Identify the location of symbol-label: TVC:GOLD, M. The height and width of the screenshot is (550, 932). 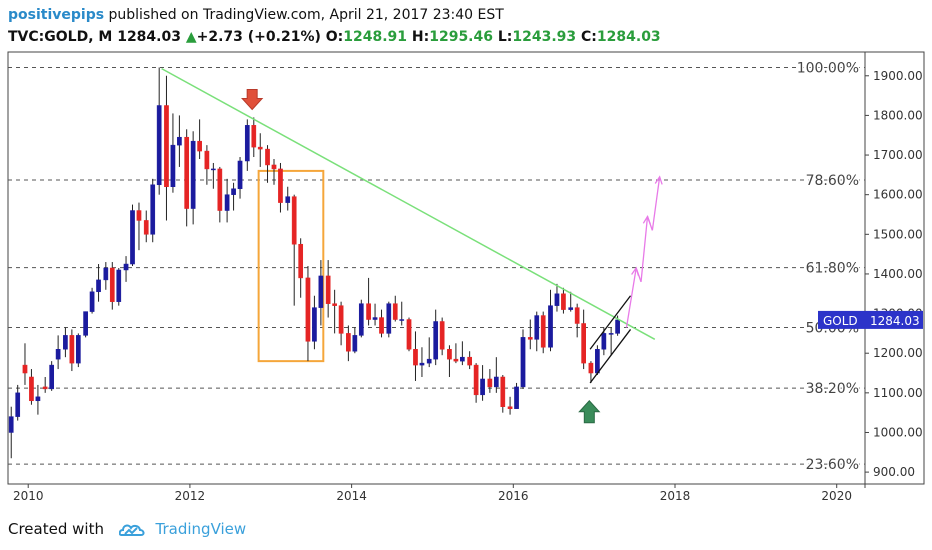
(60, 37).